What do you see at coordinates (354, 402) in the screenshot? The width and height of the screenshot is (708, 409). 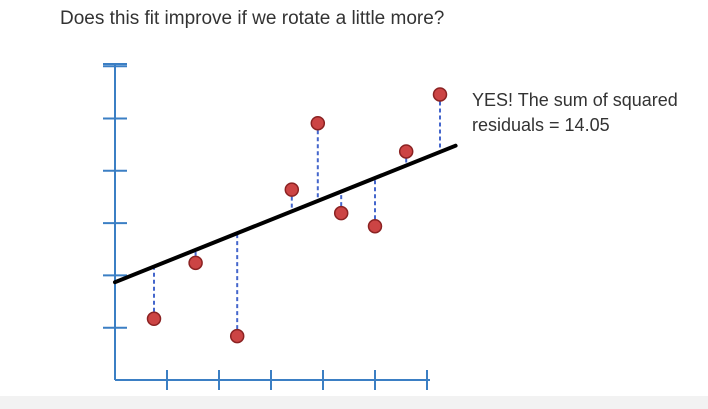 I see `bottom-strip` at bounding box center [354, 402].